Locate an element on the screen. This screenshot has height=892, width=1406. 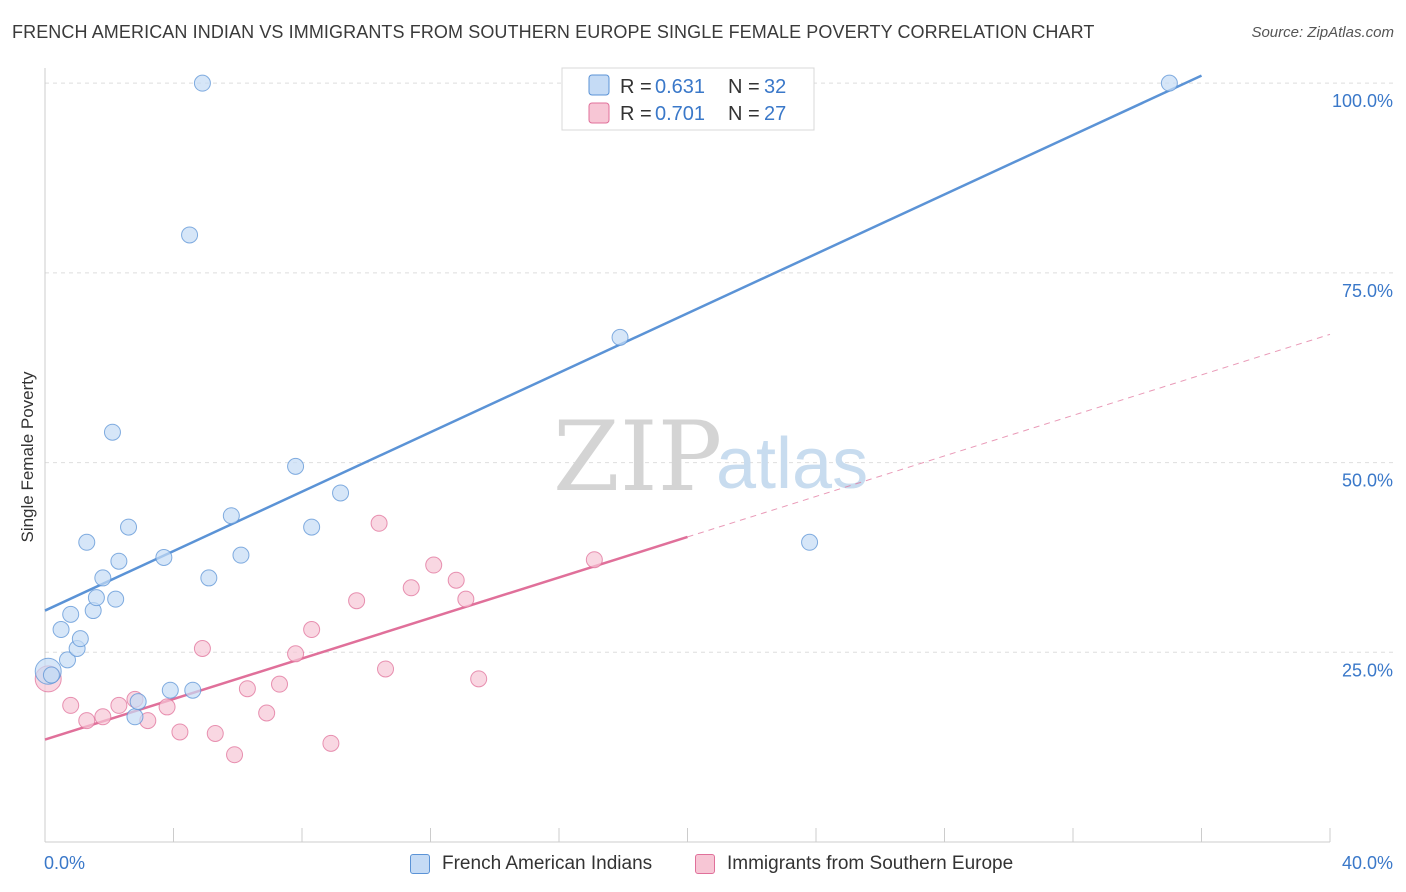
chart-source: Source: ZipAtlas.com is located at coordinates (1322, 32).